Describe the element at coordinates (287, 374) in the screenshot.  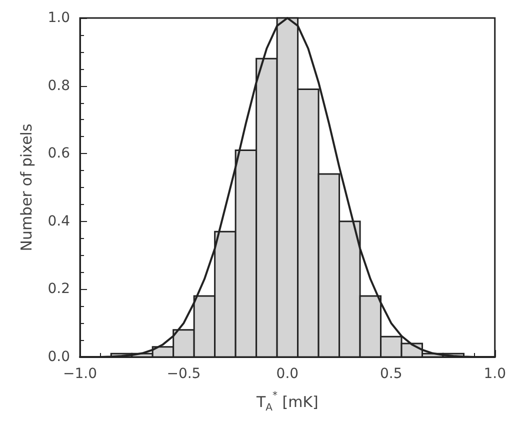
I see `x-tick-label: 0.0` at that location.